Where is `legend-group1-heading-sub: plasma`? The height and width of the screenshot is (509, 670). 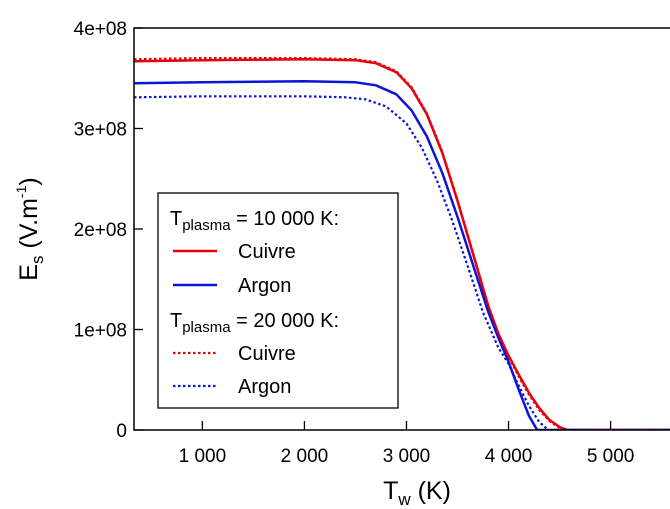
legend-group1-heading-sub: plasma is located at coordinates (206, 225).